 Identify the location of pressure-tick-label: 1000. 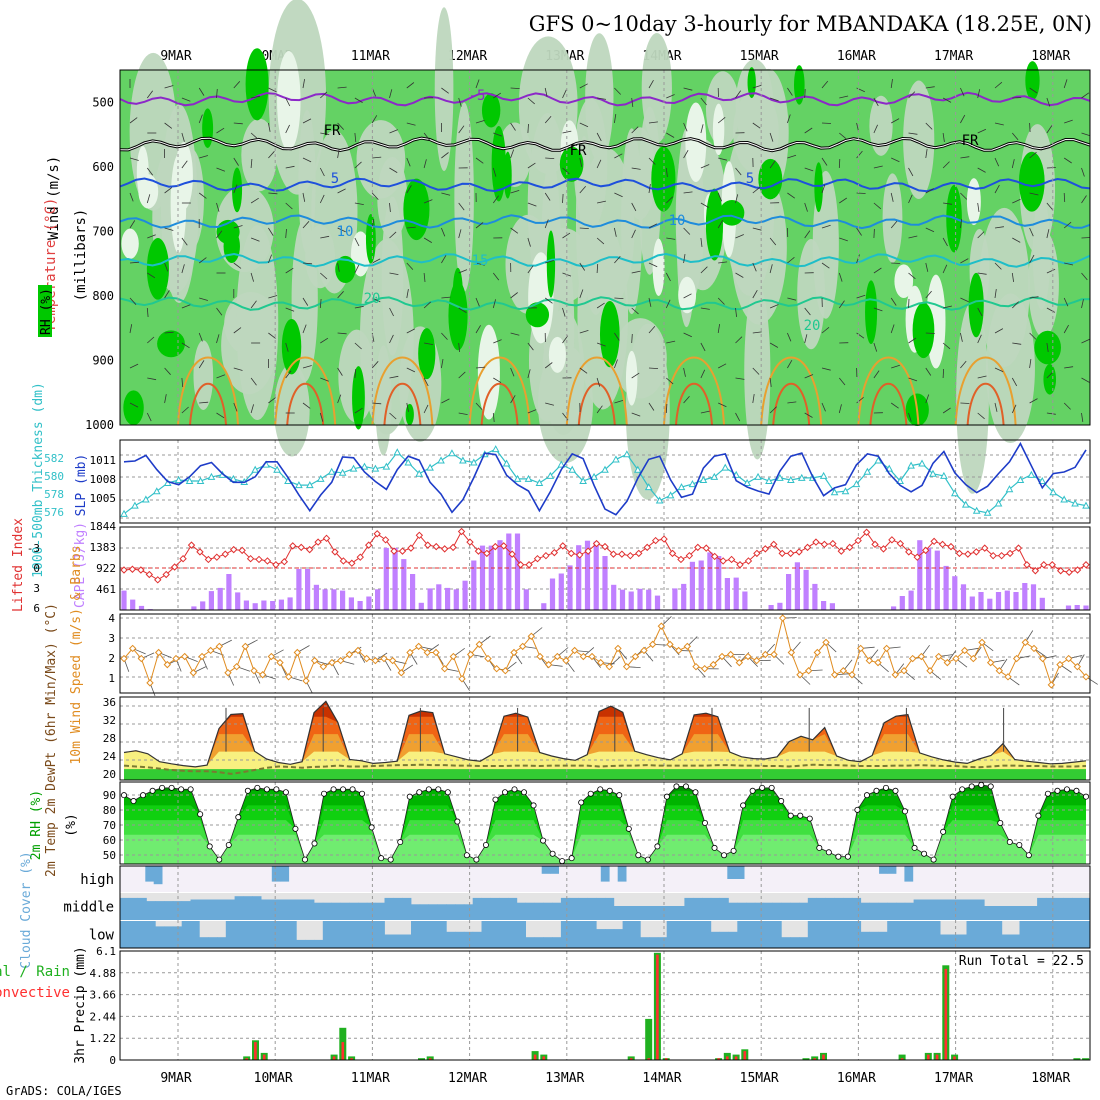
(99, 425).